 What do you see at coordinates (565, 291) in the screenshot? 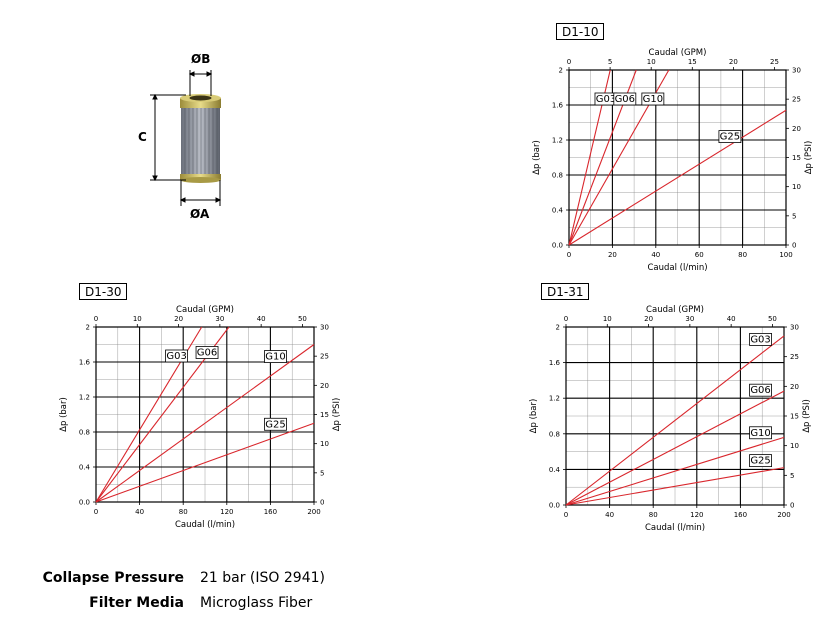
I see `chart-title-d1-31: D1-31` at bounding box center [565, 291].